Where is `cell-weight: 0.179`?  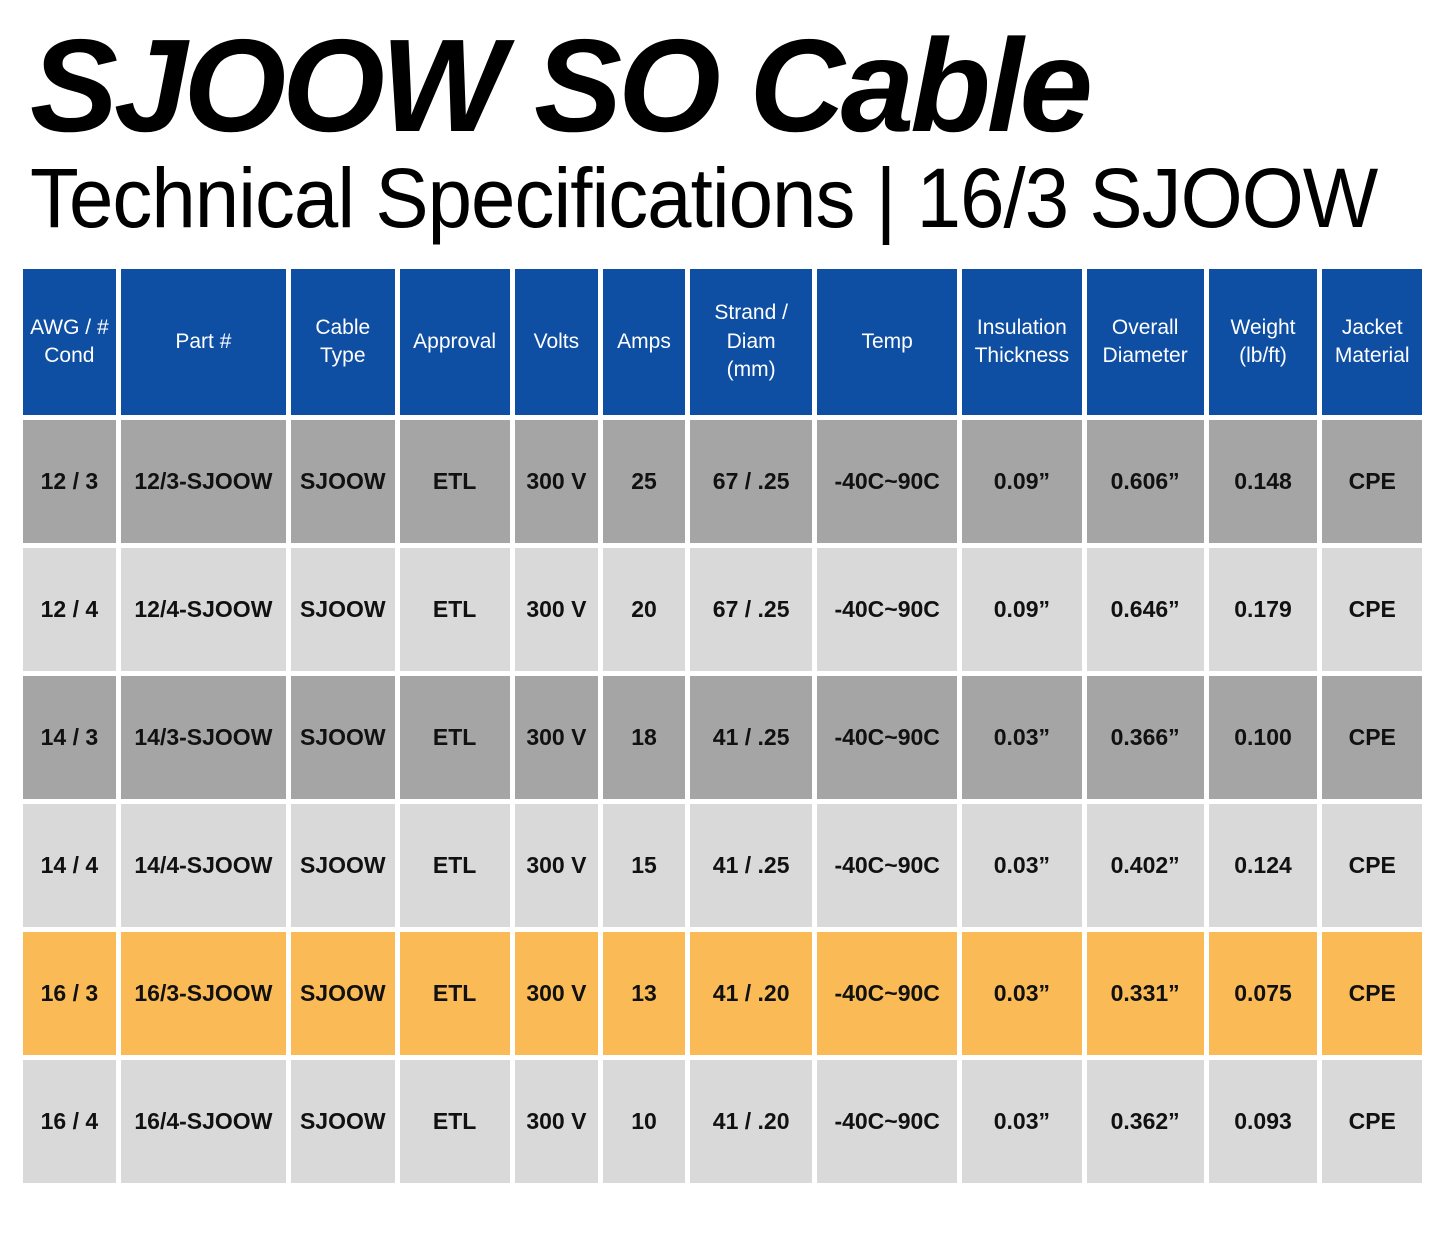 cell-weight: 0.179 is located at coordinates (1263, 609).